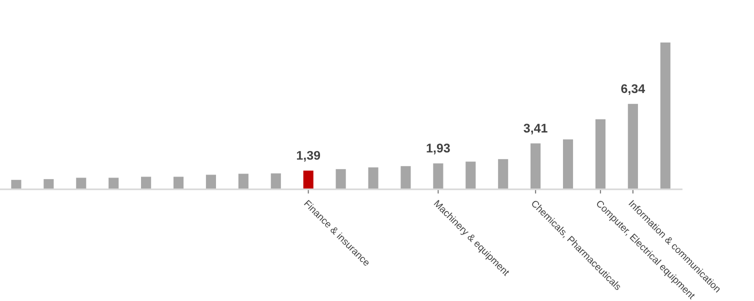 The image size is (754, 301). What do you see at coordinates (308, 156) in the screenshot?
I see `data-label: 1,39` at bounding box center [308, 156].